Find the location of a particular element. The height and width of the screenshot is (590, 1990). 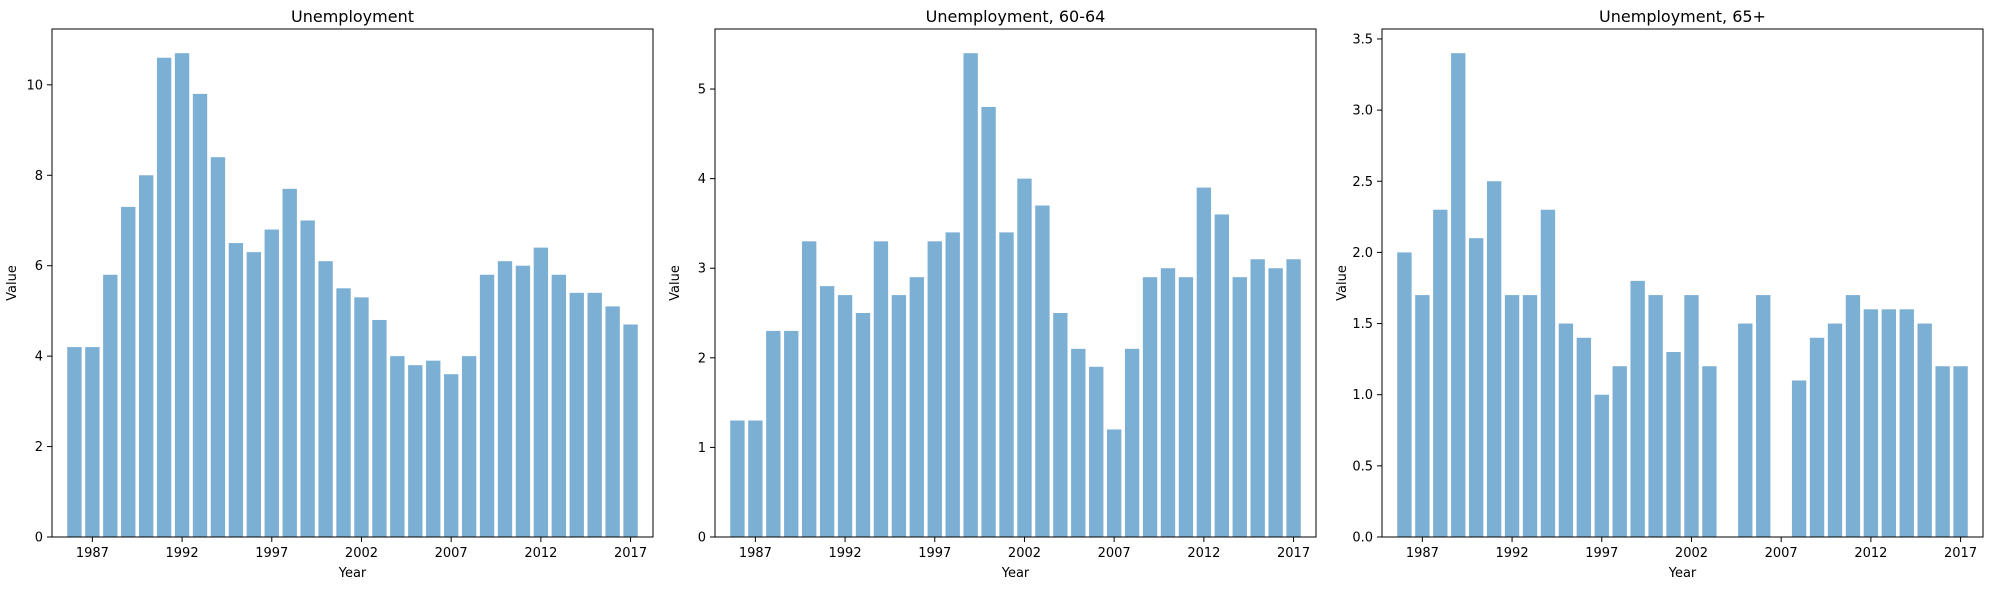

y-tick-label: 6 is located at coordinates (39, 266).